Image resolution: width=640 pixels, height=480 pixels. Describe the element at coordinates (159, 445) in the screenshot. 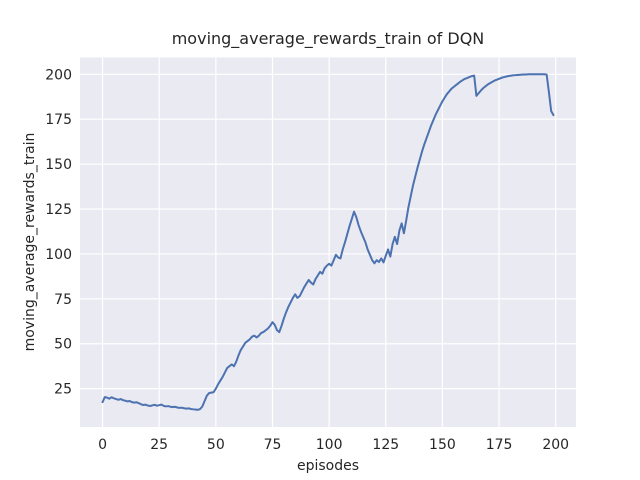

I see `x-tick-label: 25` at that location.